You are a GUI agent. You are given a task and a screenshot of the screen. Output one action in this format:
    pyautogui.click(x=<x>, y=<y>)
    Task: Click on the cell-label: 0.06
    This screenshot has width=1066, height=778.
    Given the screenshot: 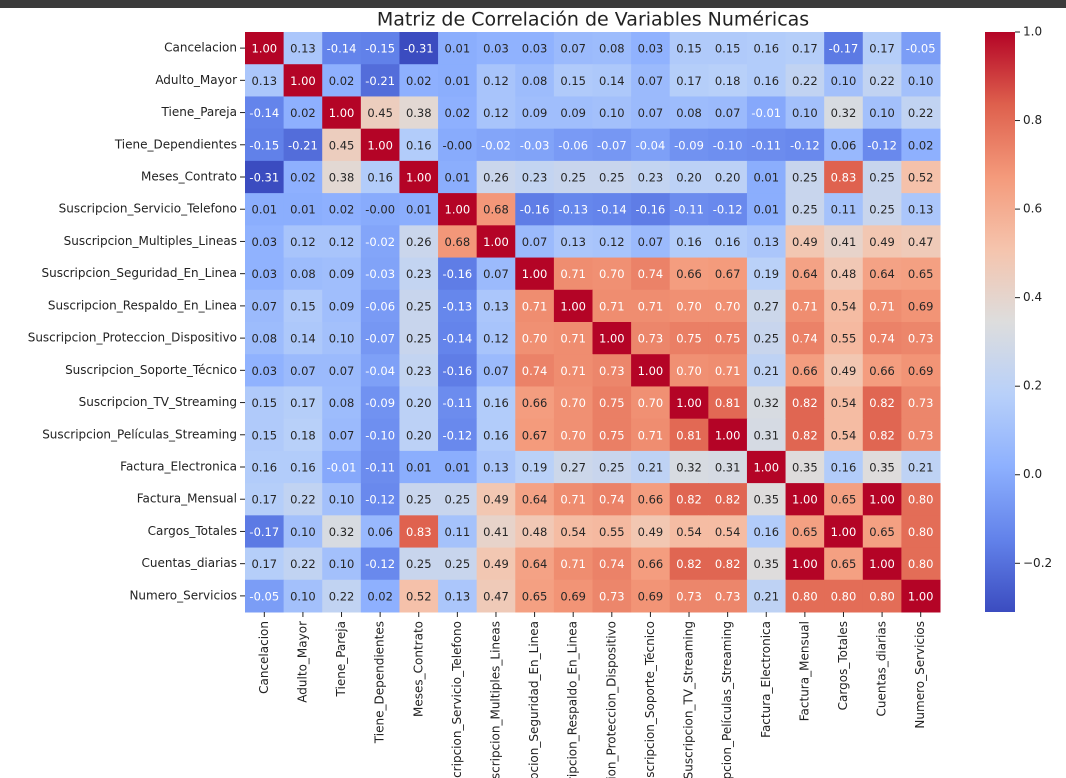 What is the action you would take?
    pyautogui.click(x=380, y=532)
    